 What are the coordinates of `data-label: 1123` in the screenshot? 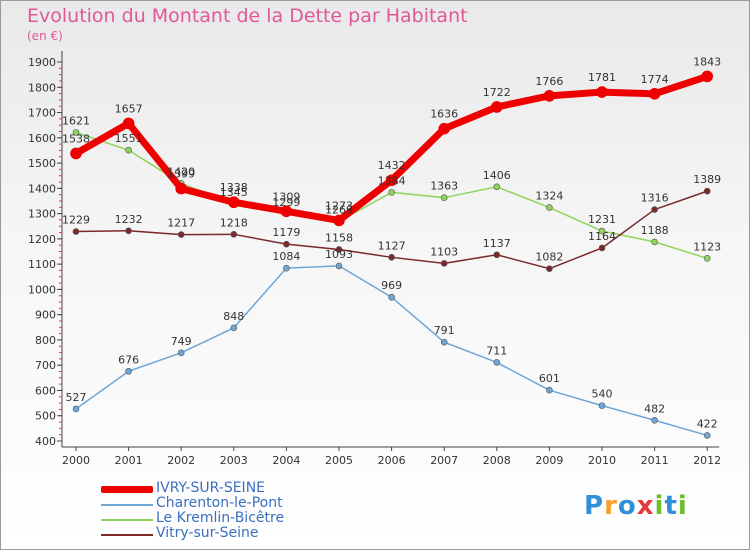 It's located at (707, 246).